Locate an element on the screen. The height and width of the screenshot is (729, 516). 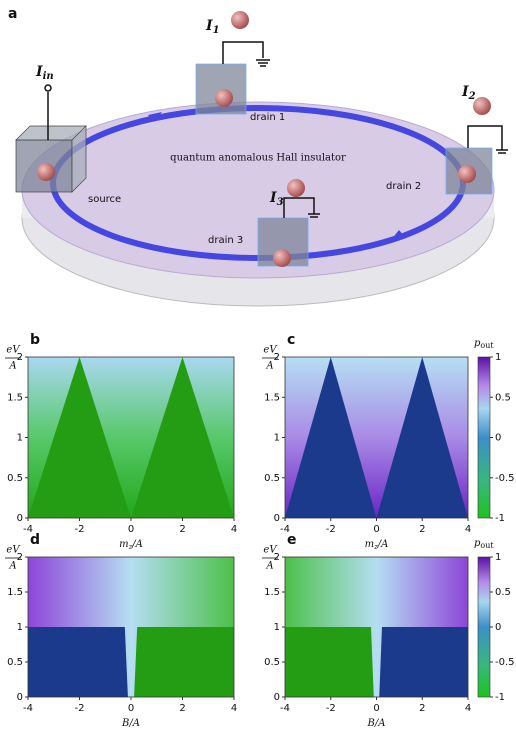
panel-label: c is located at coordinates (291, 340).